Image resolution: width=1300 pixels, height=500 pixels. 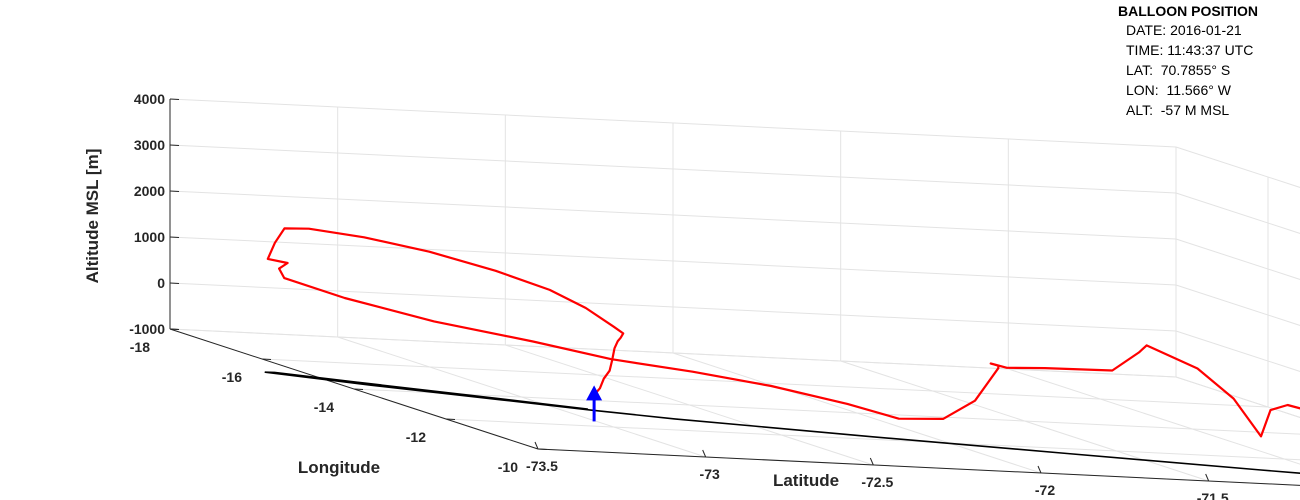 I want to click on z-tick-label: 2000, so click(x=149, y=191).